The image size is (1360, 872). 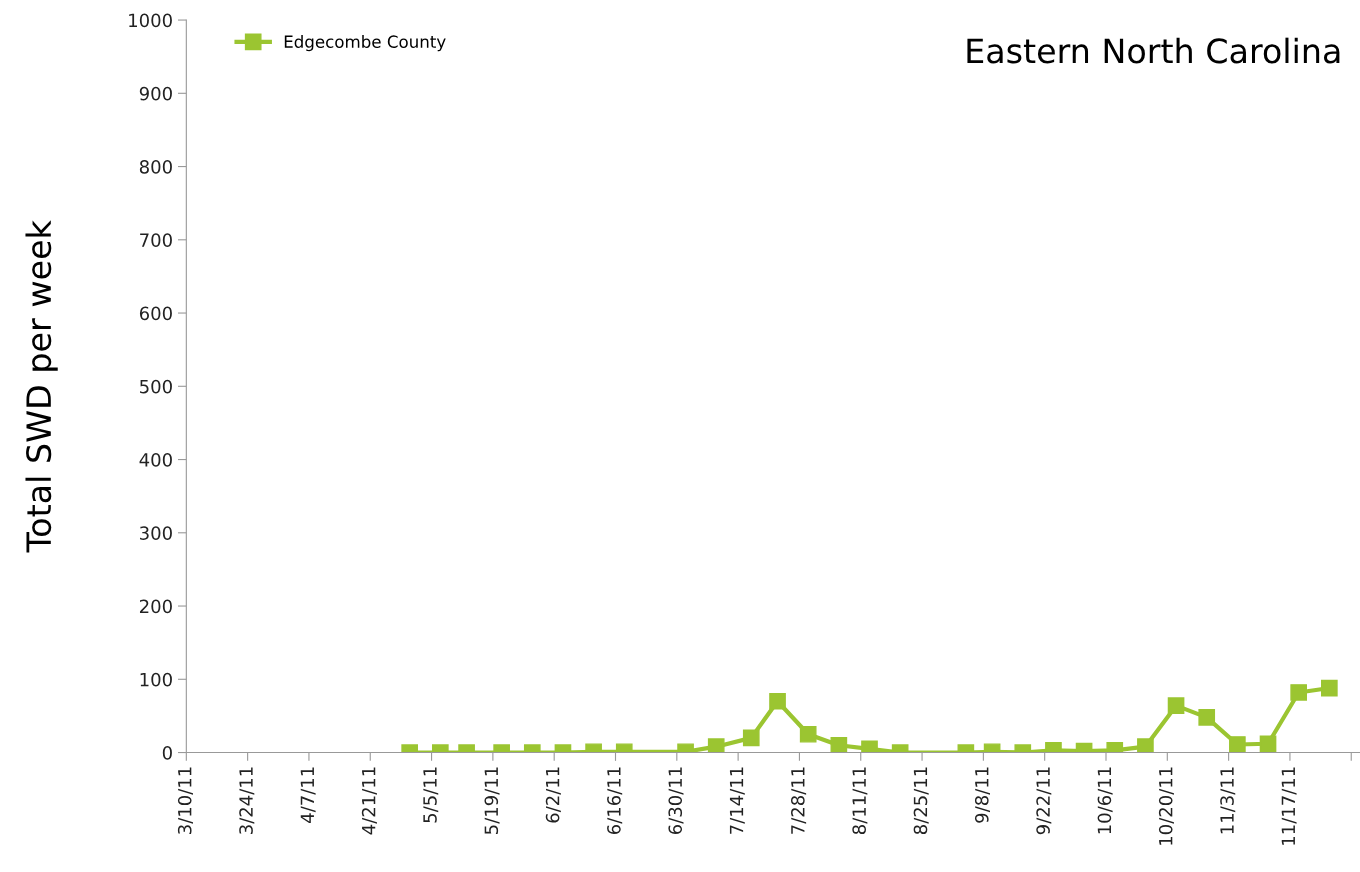 I want to click on x-tick-label: 8/25/11, so click(x=921, y=801).